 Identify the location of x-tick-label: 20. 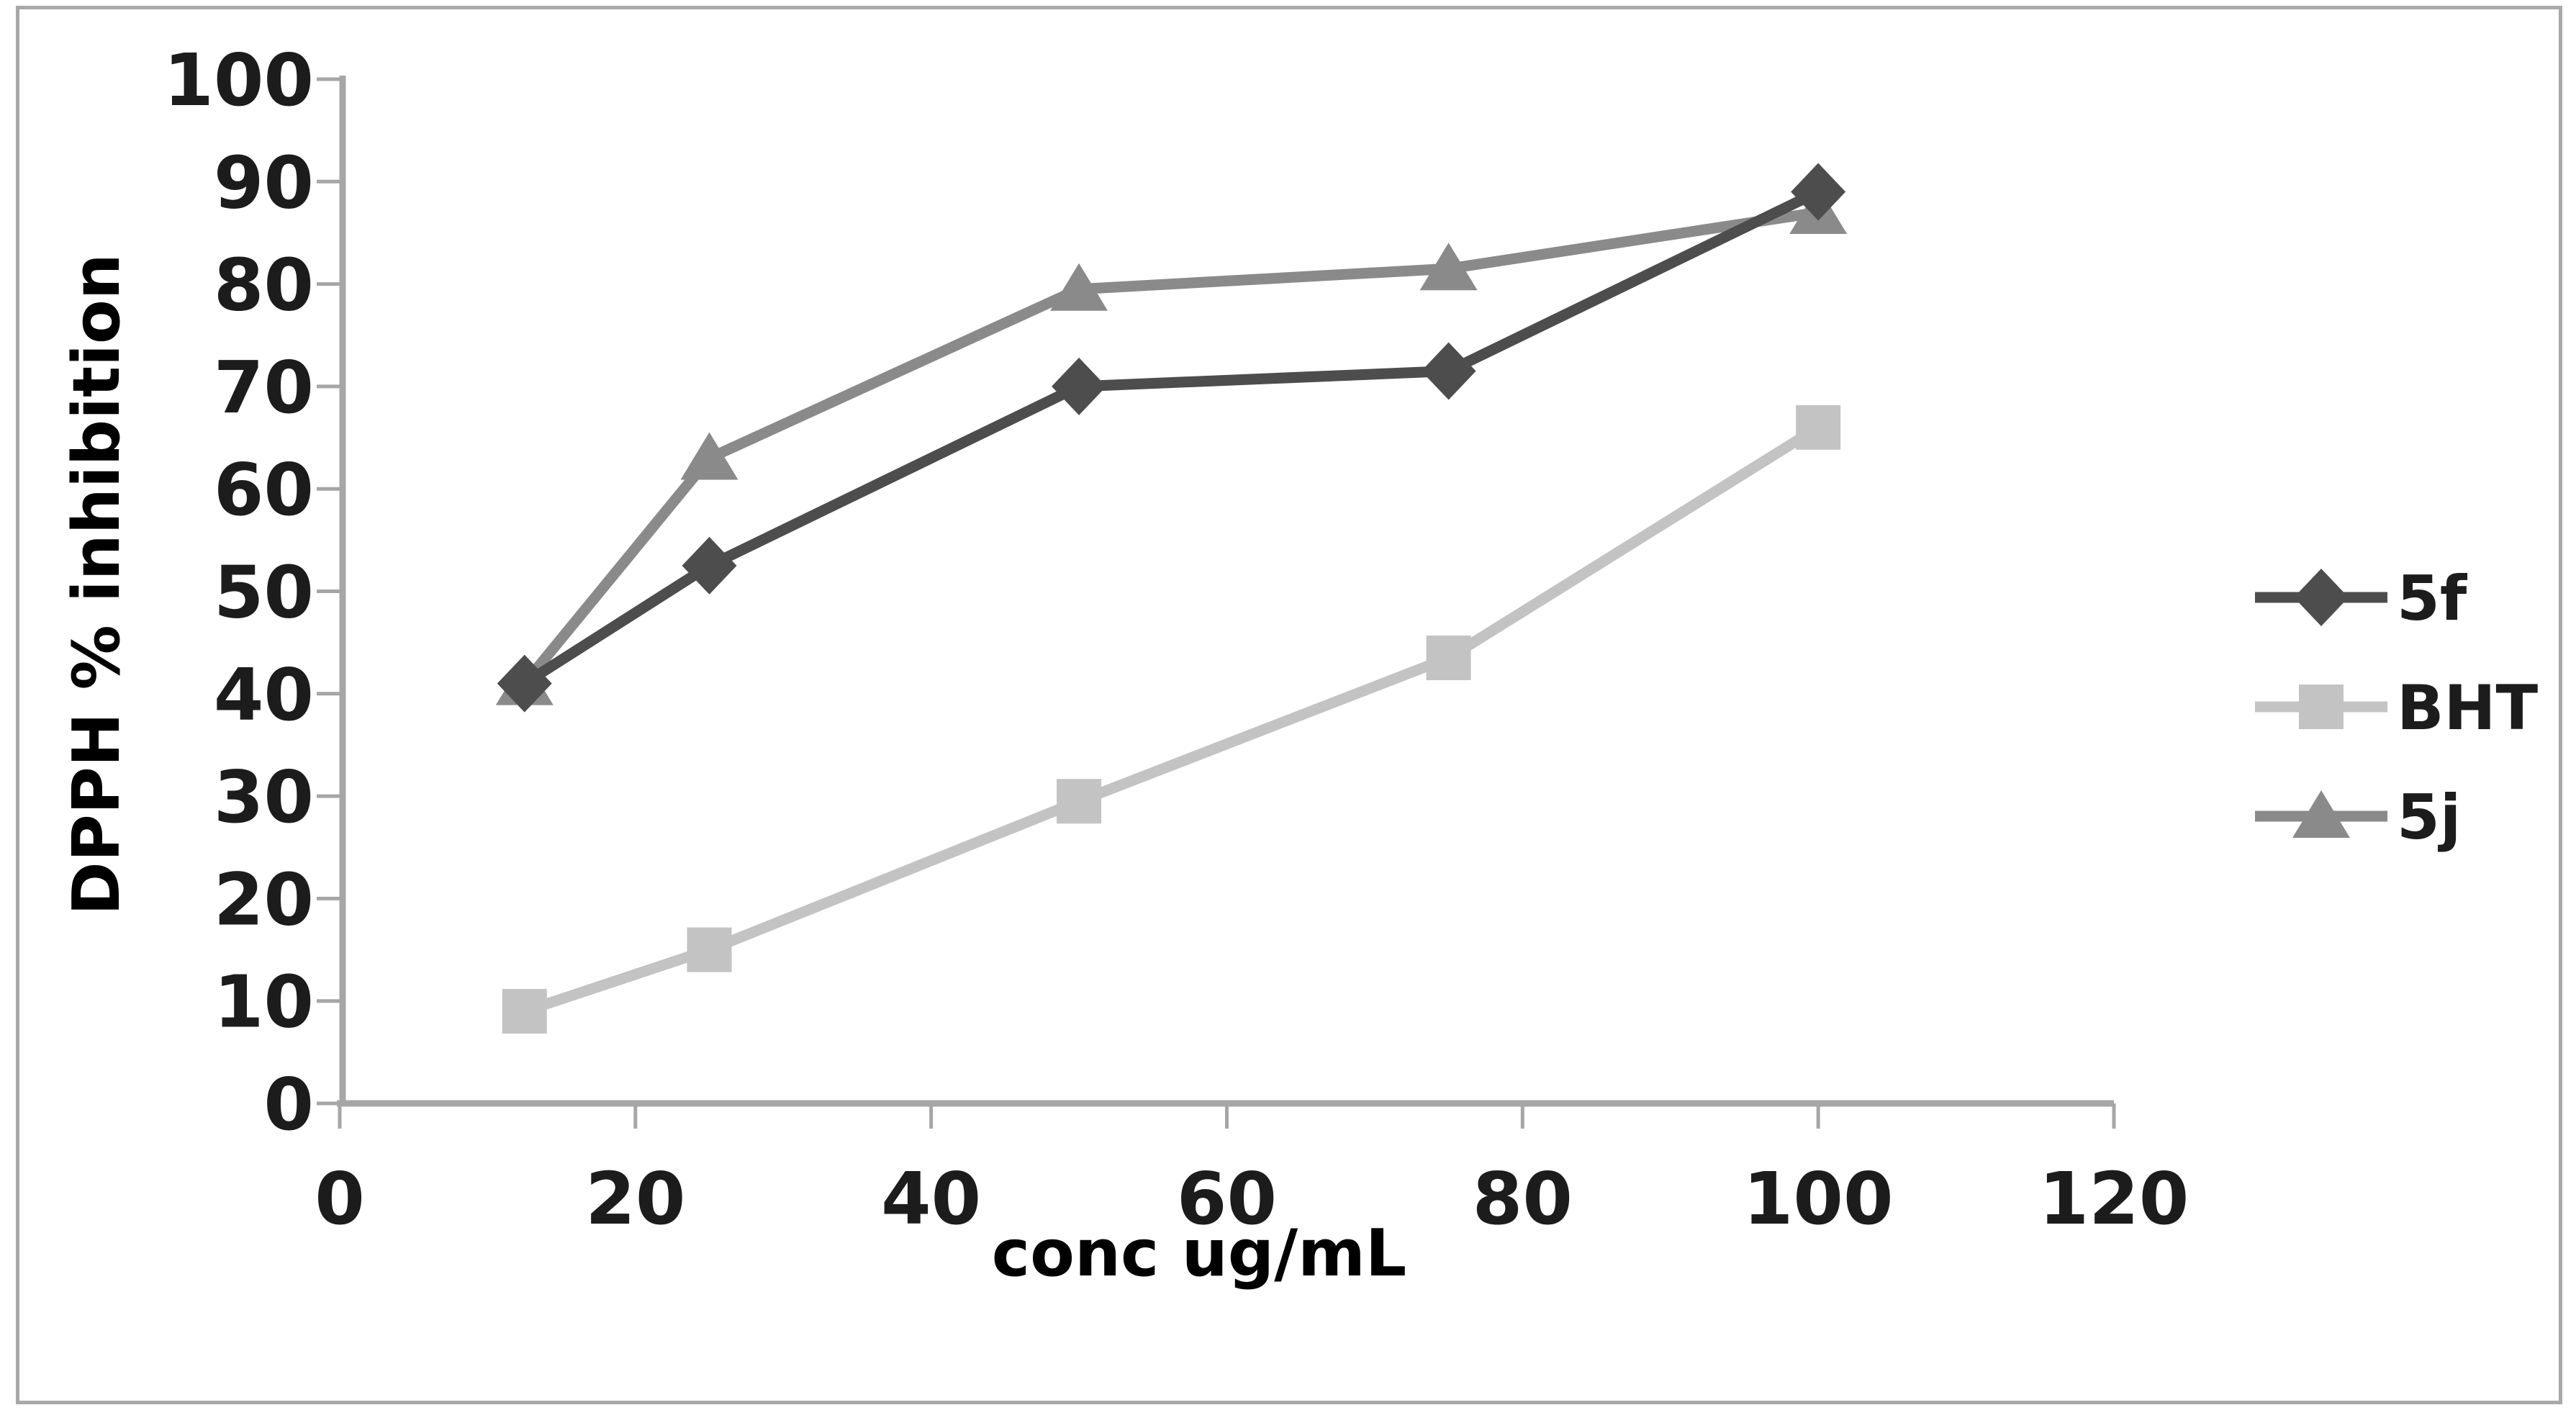
(635, 1199).